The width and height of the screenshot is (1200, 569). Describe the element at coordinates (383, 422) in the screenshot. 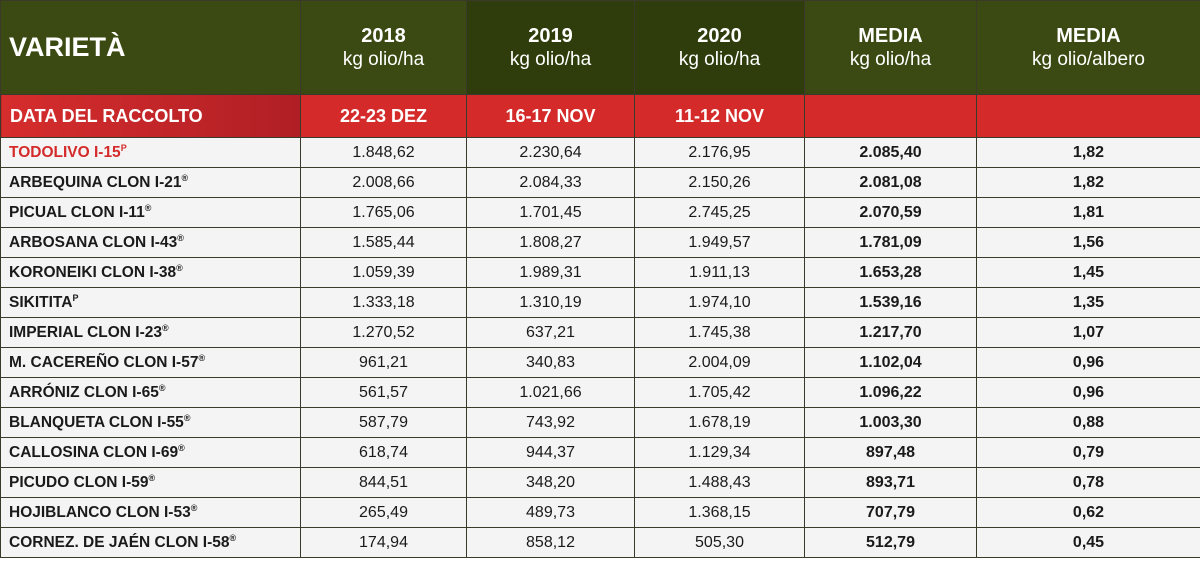

I see `yield-cell: 587,79` at that location.